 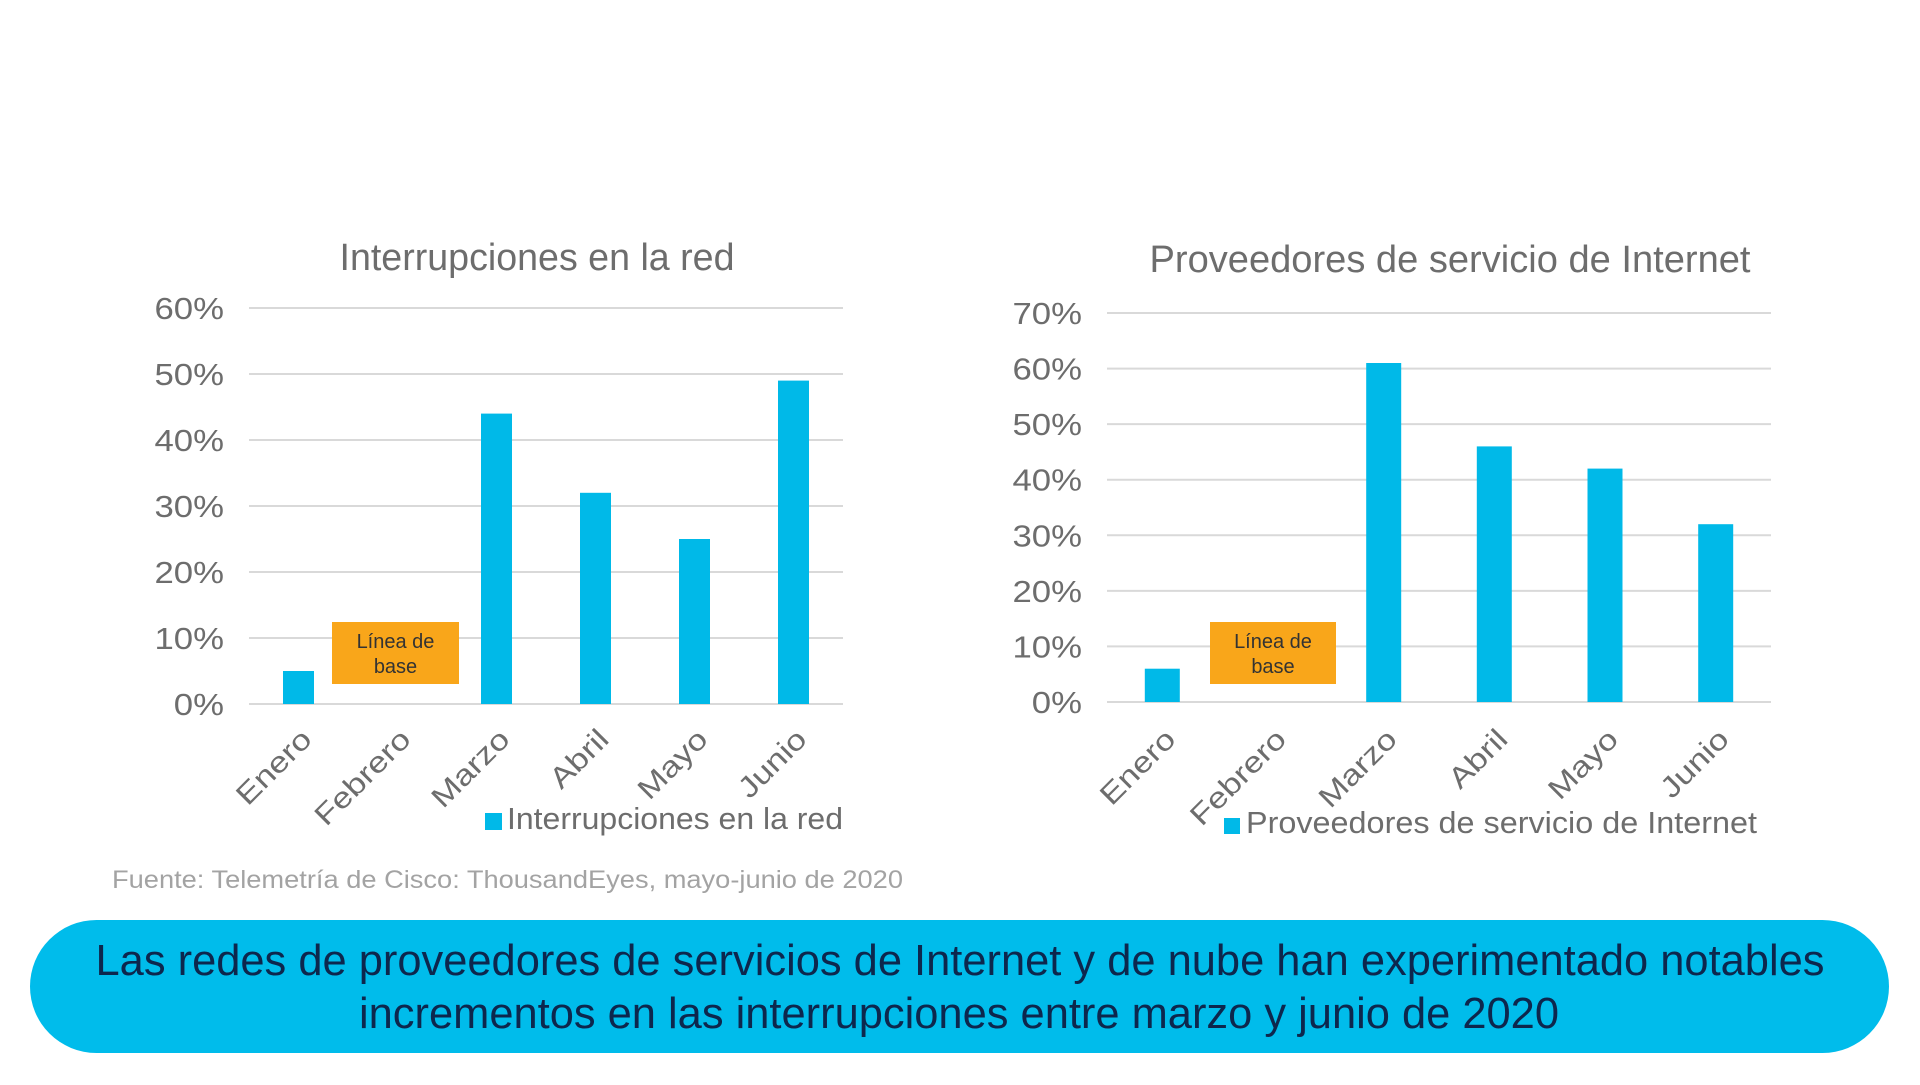 What do you see at coordinates (675, 818) in the screenshot?
I see `legend-label: Interrupciones en la red` at bounding box center [675, 818].